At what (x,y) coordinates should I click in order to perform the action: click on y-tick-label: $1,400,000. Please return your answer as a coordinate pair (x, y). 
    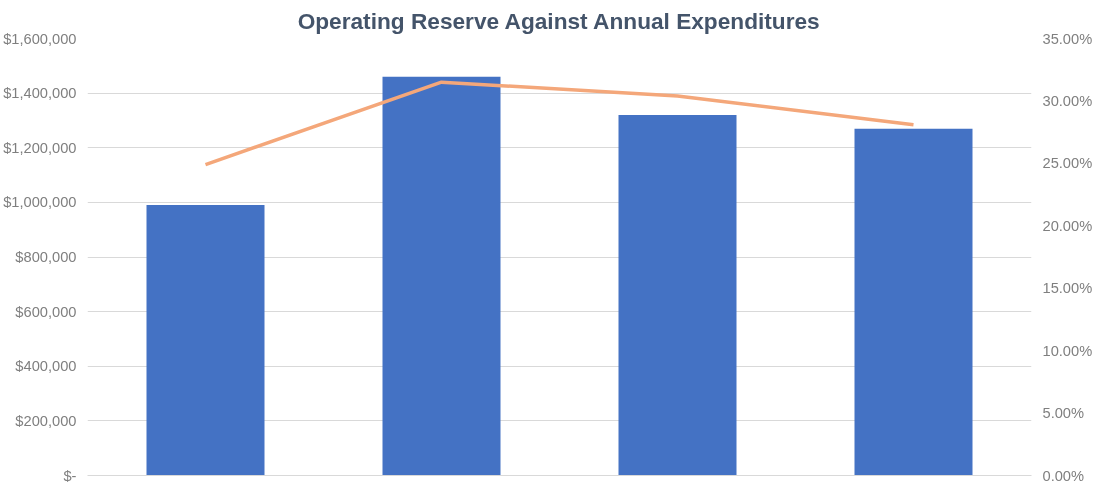
    Looking at the image, I should click on (40, 93).